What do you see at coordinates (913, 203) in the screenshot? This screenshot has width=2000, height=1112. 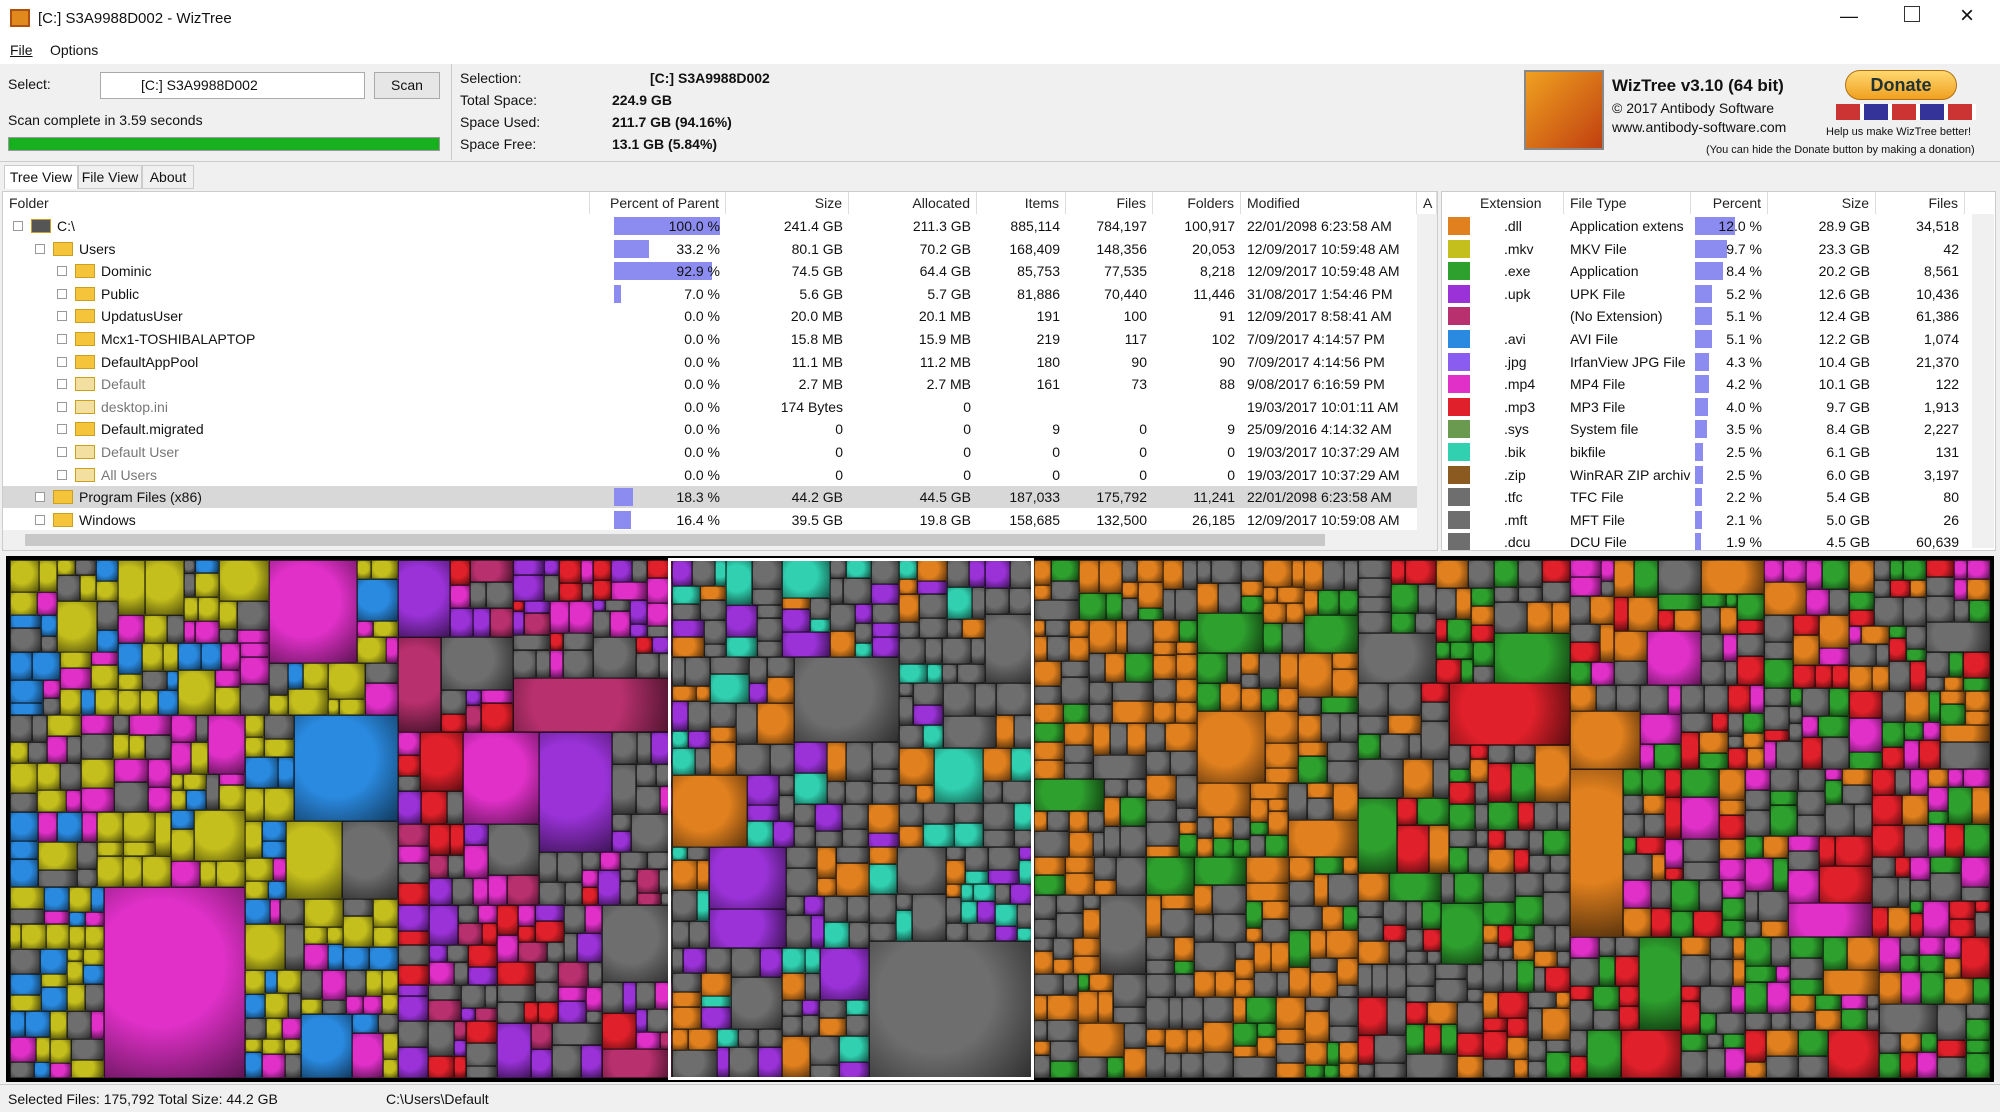 I see `column-header: Allocated` at bounding box center [913, 203].